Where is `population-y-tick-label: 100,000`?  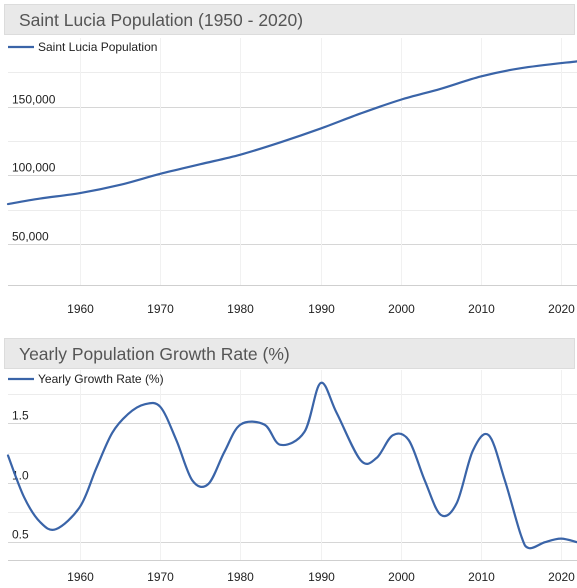 population-y-tick-label: 100,000 is located at coordinates (34, 168).